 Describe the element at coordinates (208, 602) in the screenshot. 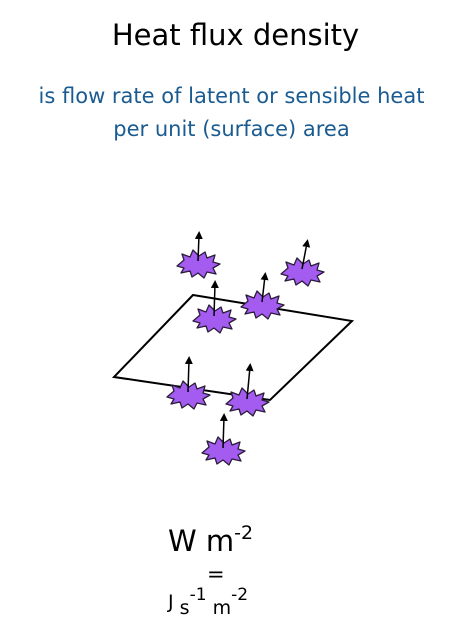

I see `unit-joules-per-second-per-square-metre: J s-1 m-2` at that location.